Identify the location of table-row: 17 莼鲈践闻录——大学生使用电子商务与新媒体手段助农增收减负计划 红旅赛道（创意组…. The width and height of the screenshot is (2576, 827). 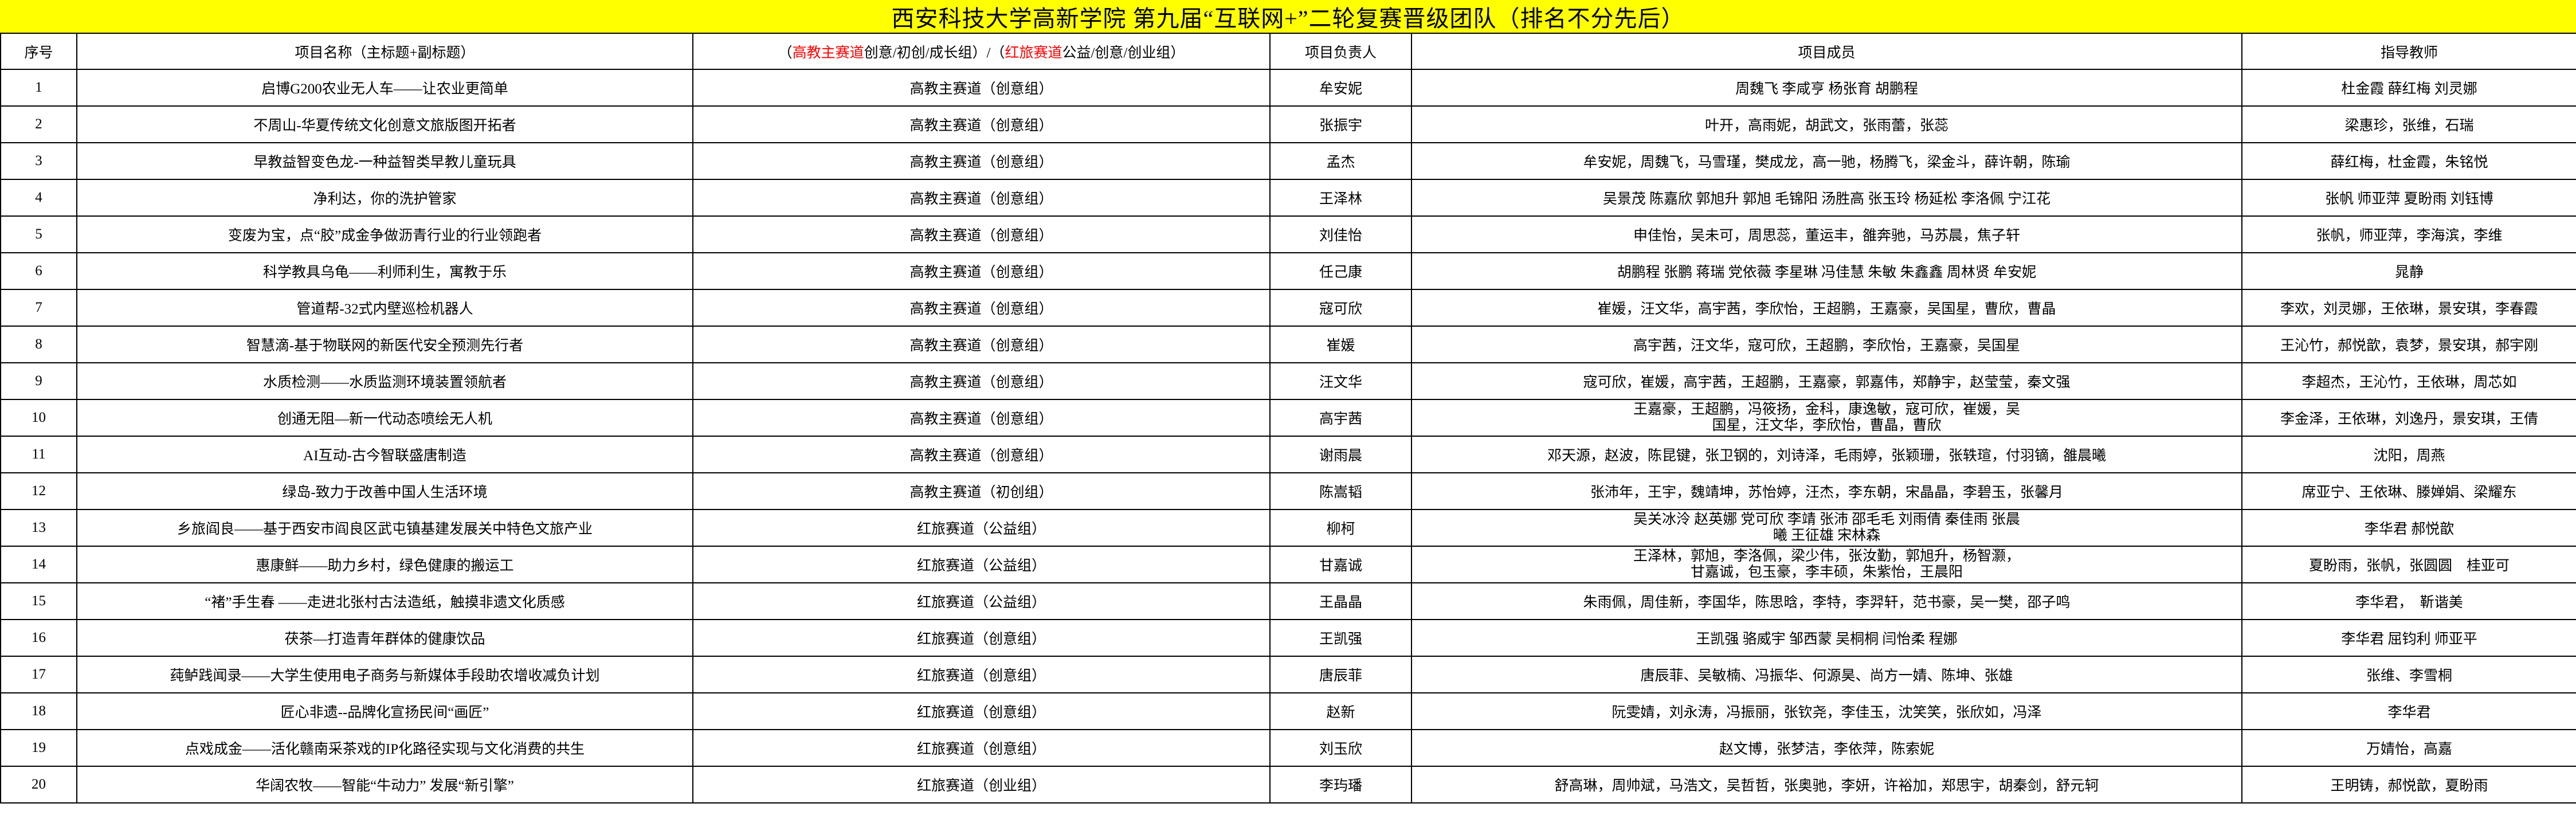
(1288, 675).